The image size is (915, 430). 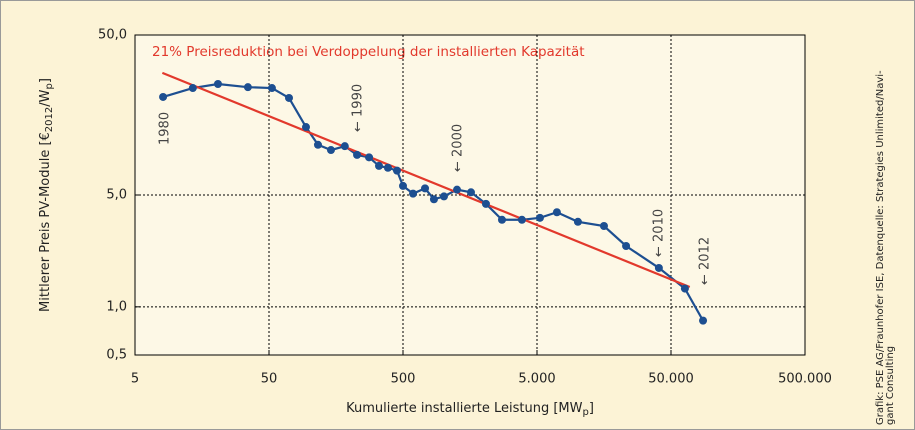 What do you see at coordinates (705, 261) in the screenshot?
I see `year-label: ← 2012` at bounding box center [705, 261].